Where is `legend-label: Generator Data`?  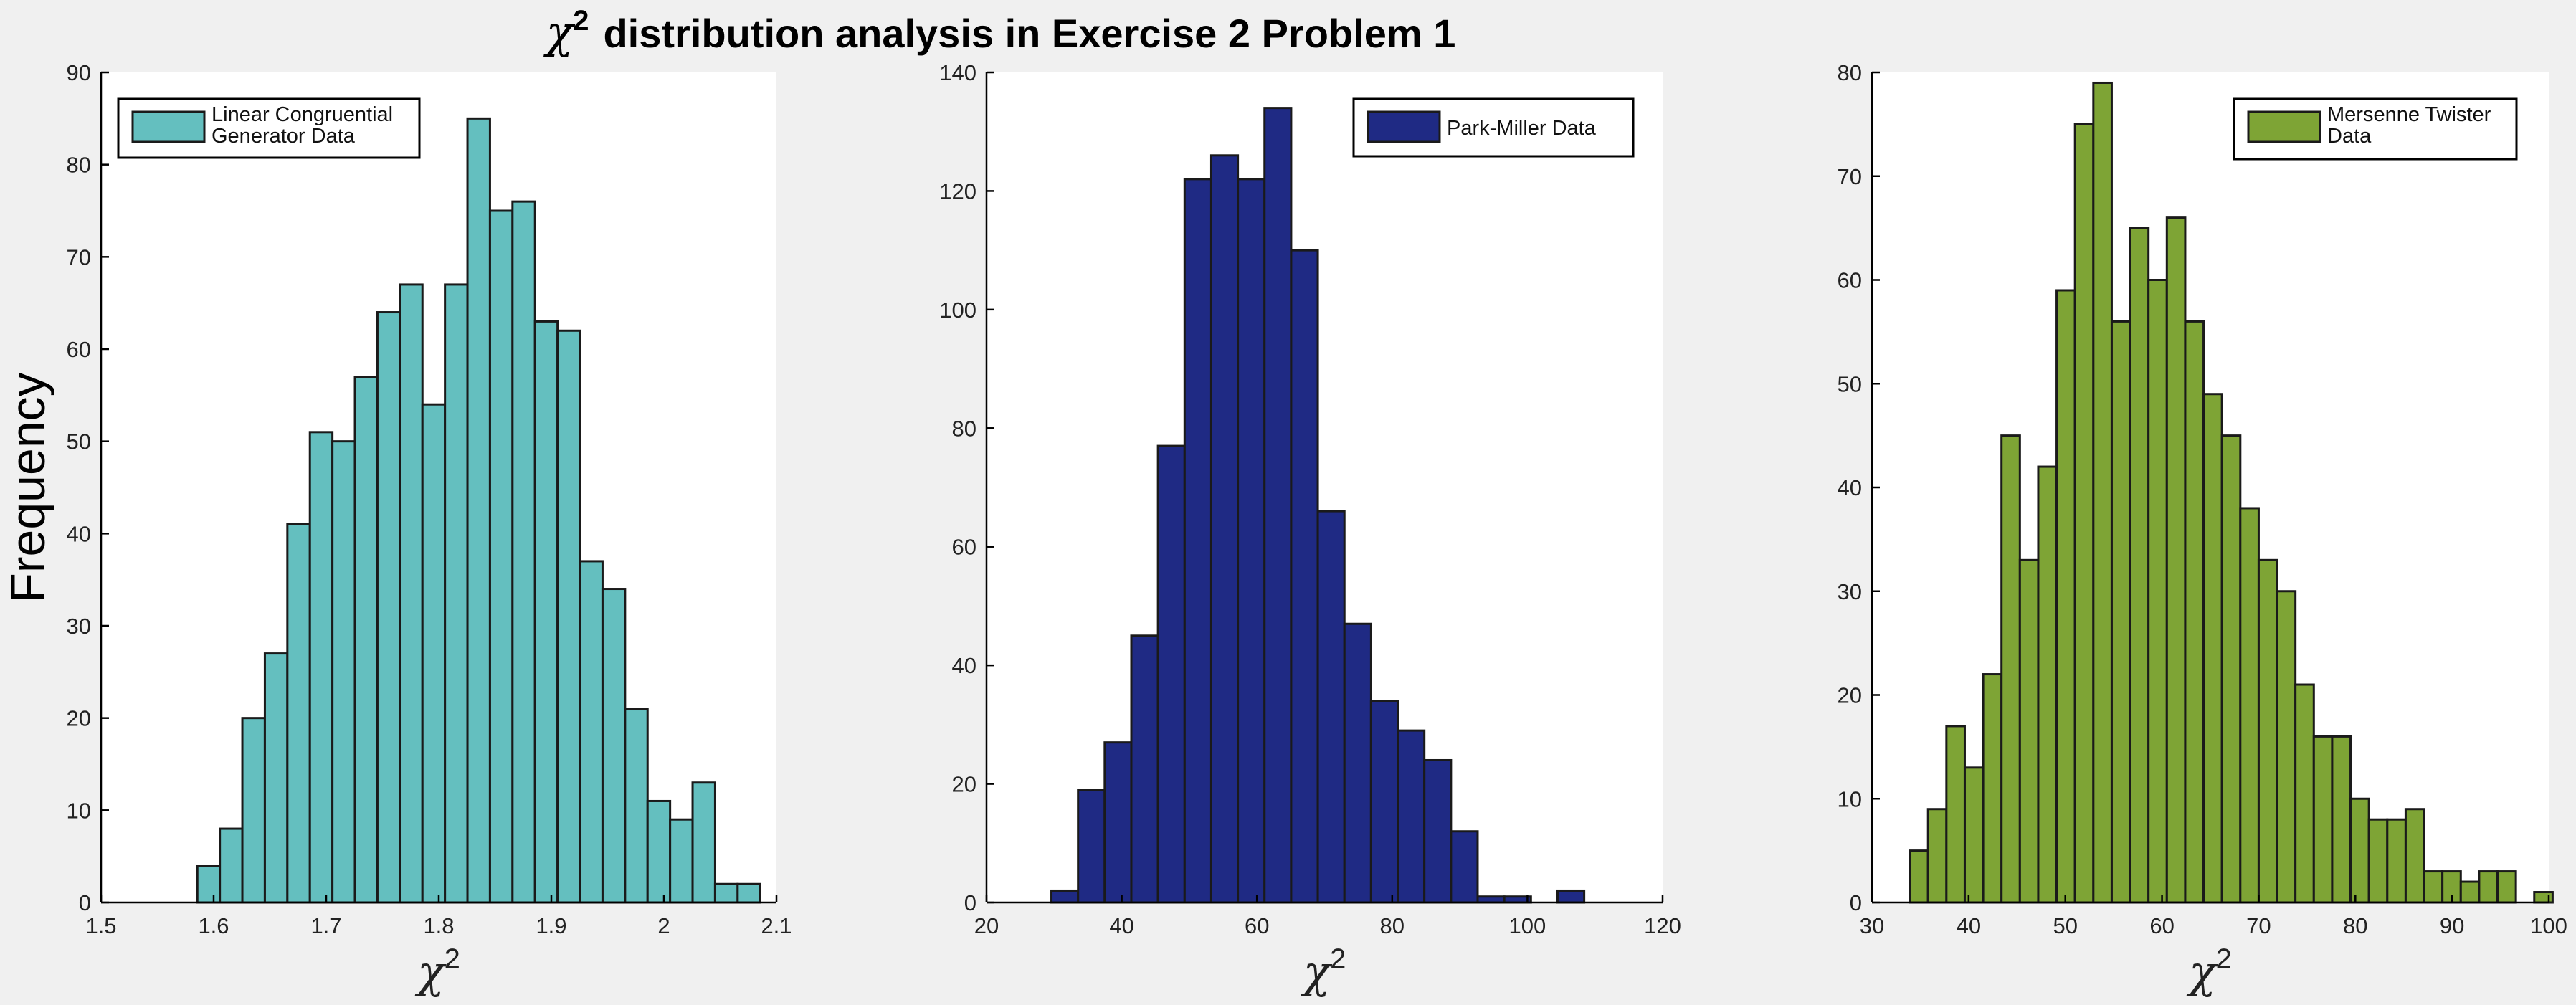 legend-label: Generator Data is located at coordinates (284, 136).